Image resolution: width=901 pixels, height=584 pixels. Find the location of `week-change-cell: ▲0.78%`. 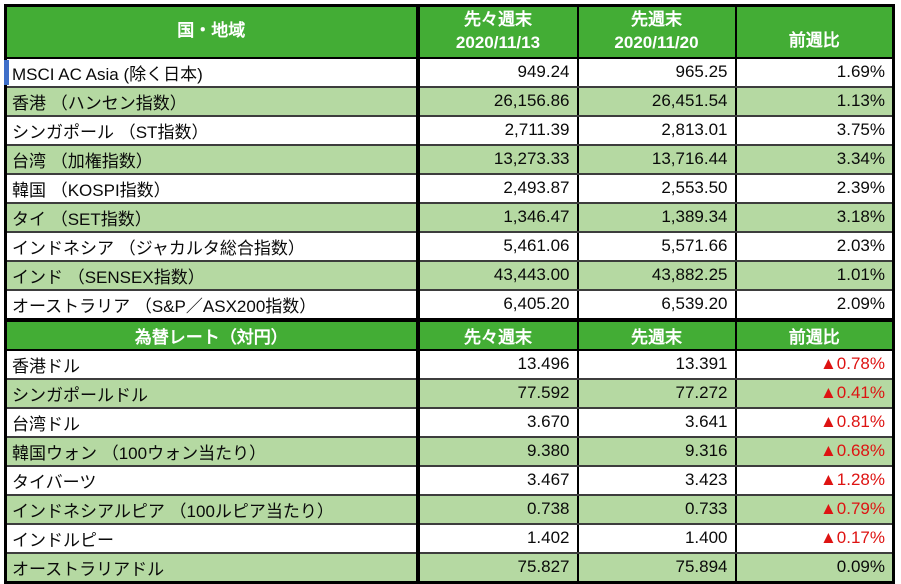

week-change-cell: ▲0.78% is located at coordinates (814, 364).